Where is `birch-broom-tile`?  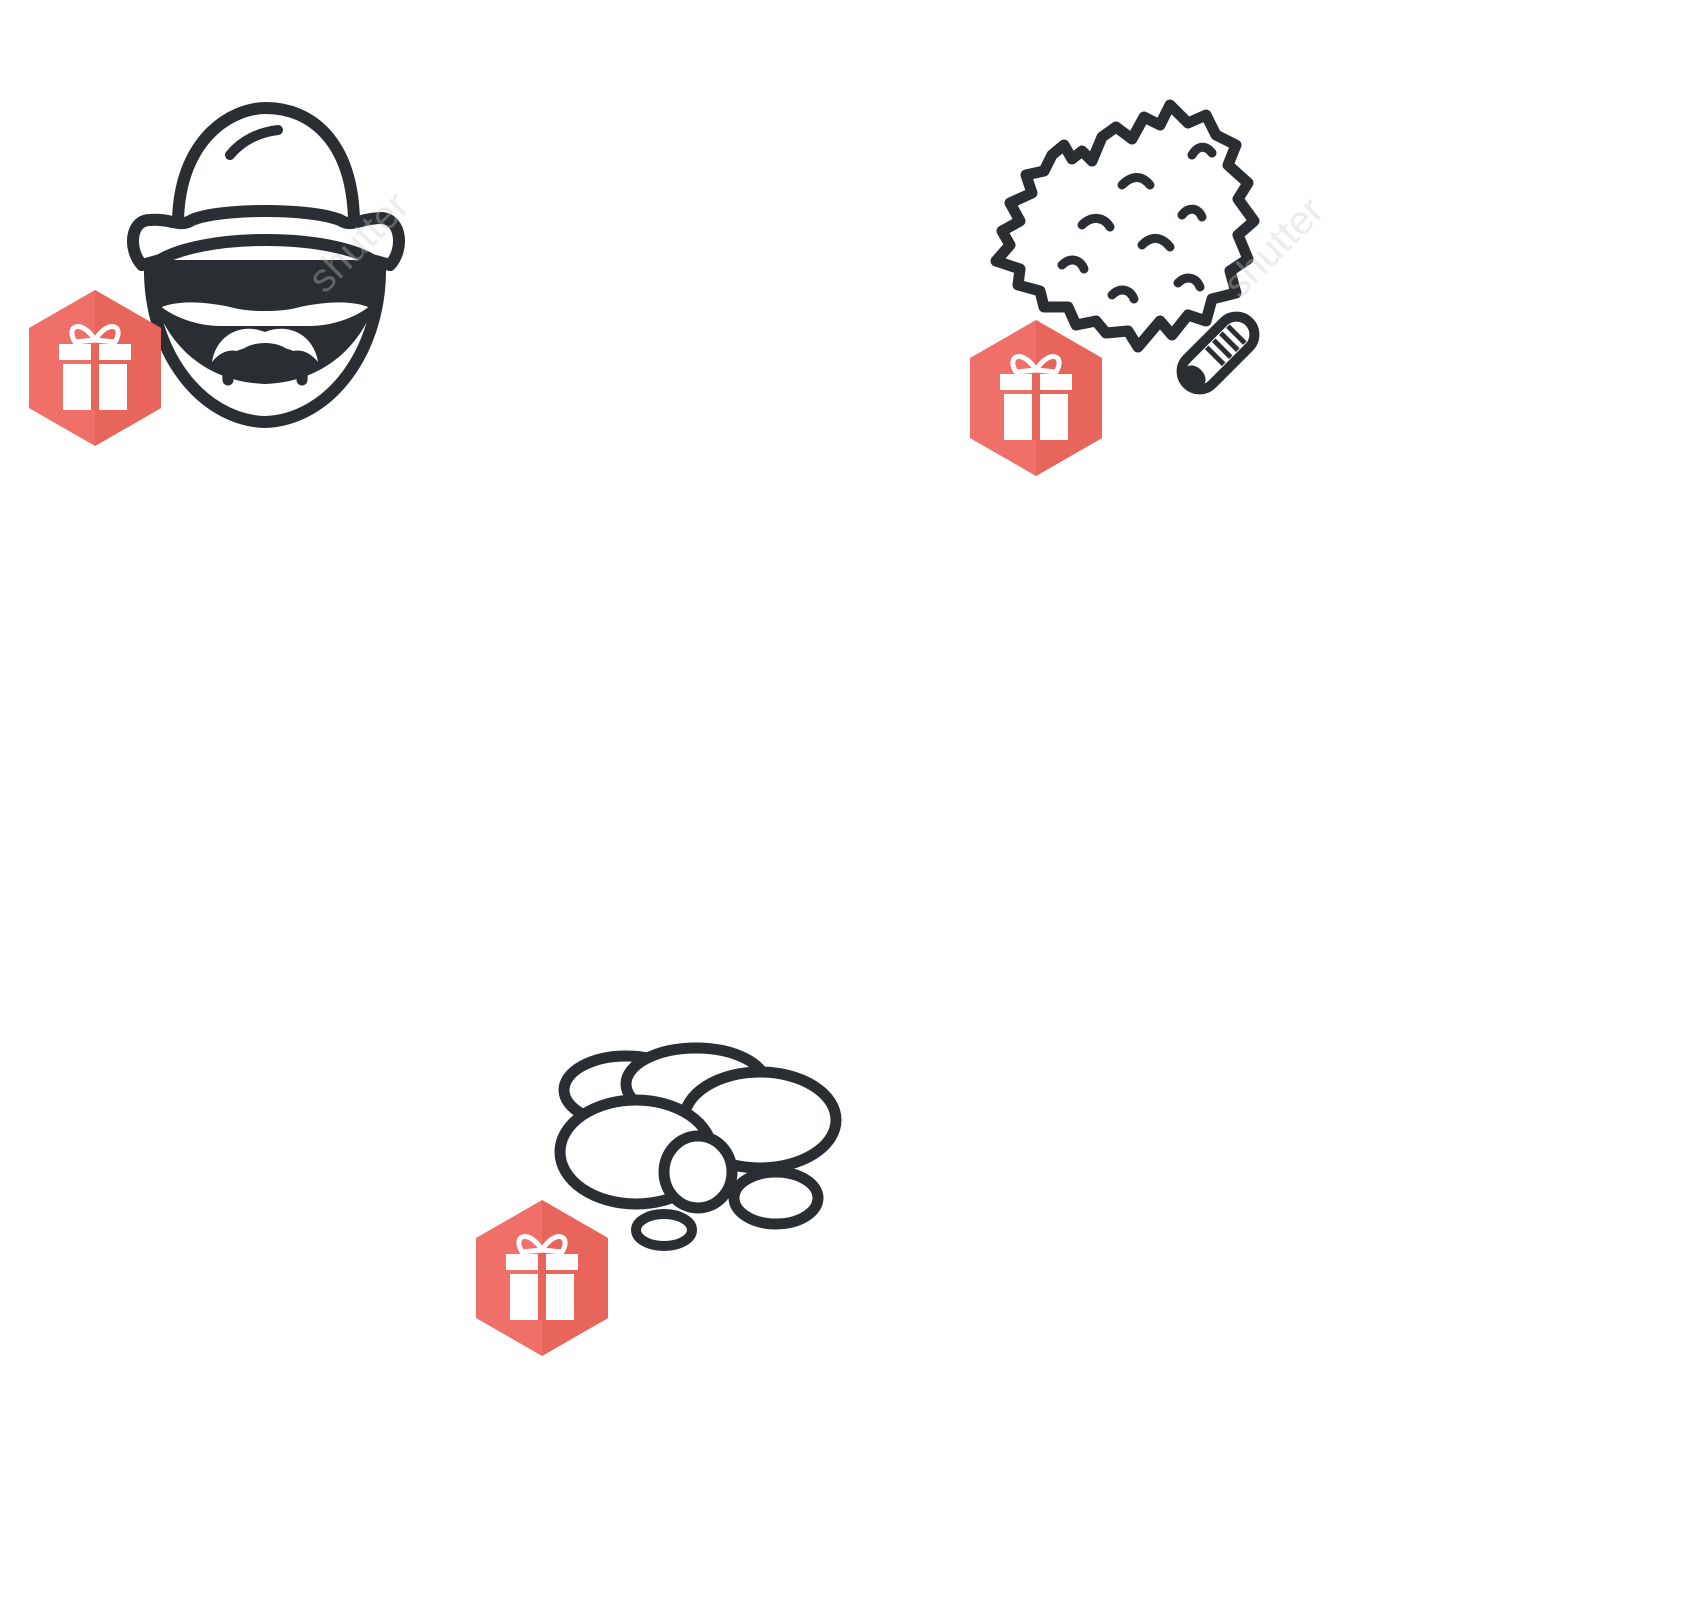 birch-broom-tile is located at coordinates (1220, 260).